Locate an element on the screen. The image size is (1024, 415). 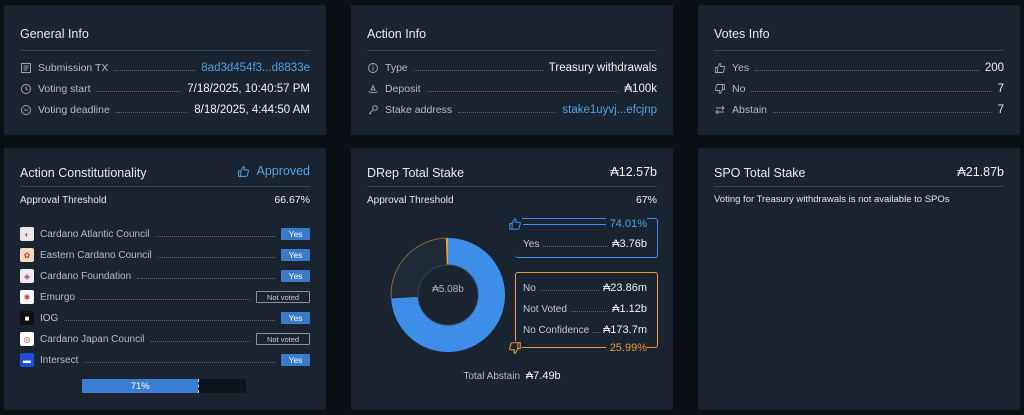
not-voted-legend-value: ₳1.12b is located at coordinates (629, 309).